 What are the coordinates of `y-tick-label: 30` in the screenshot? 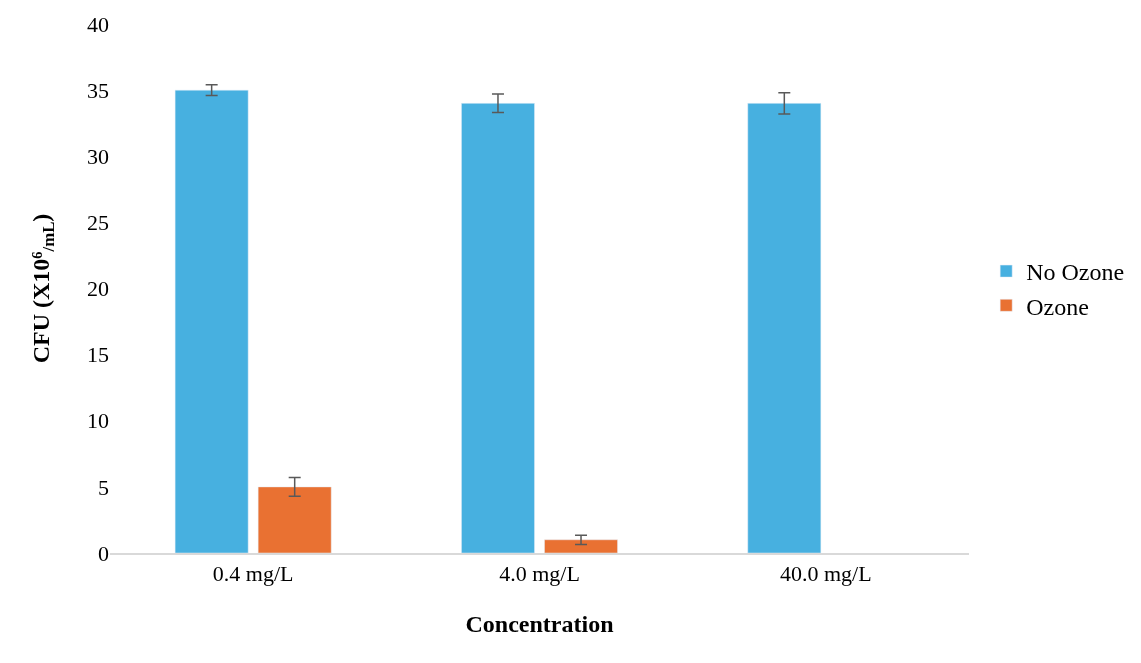 It's located at (98, 156).